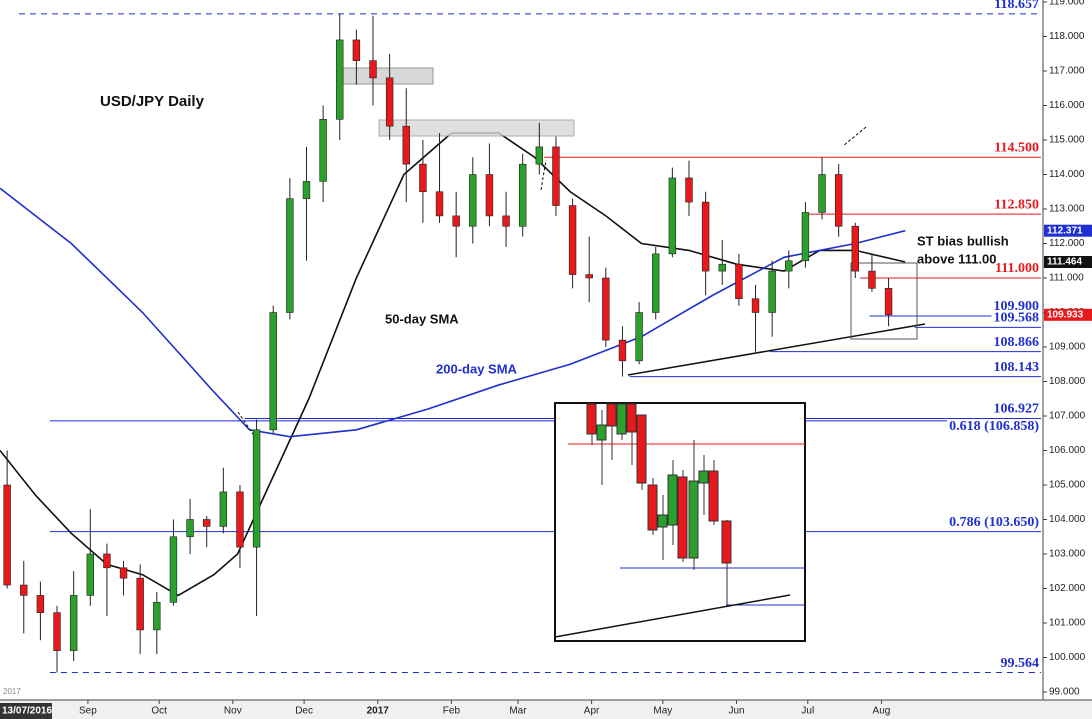 This screenshot has height=719, width=1092. What do you see at coordinates (994, 426) in the screenshot?
I see `level-label: 0.618 (106.858)` at bounding box center [994, 426].